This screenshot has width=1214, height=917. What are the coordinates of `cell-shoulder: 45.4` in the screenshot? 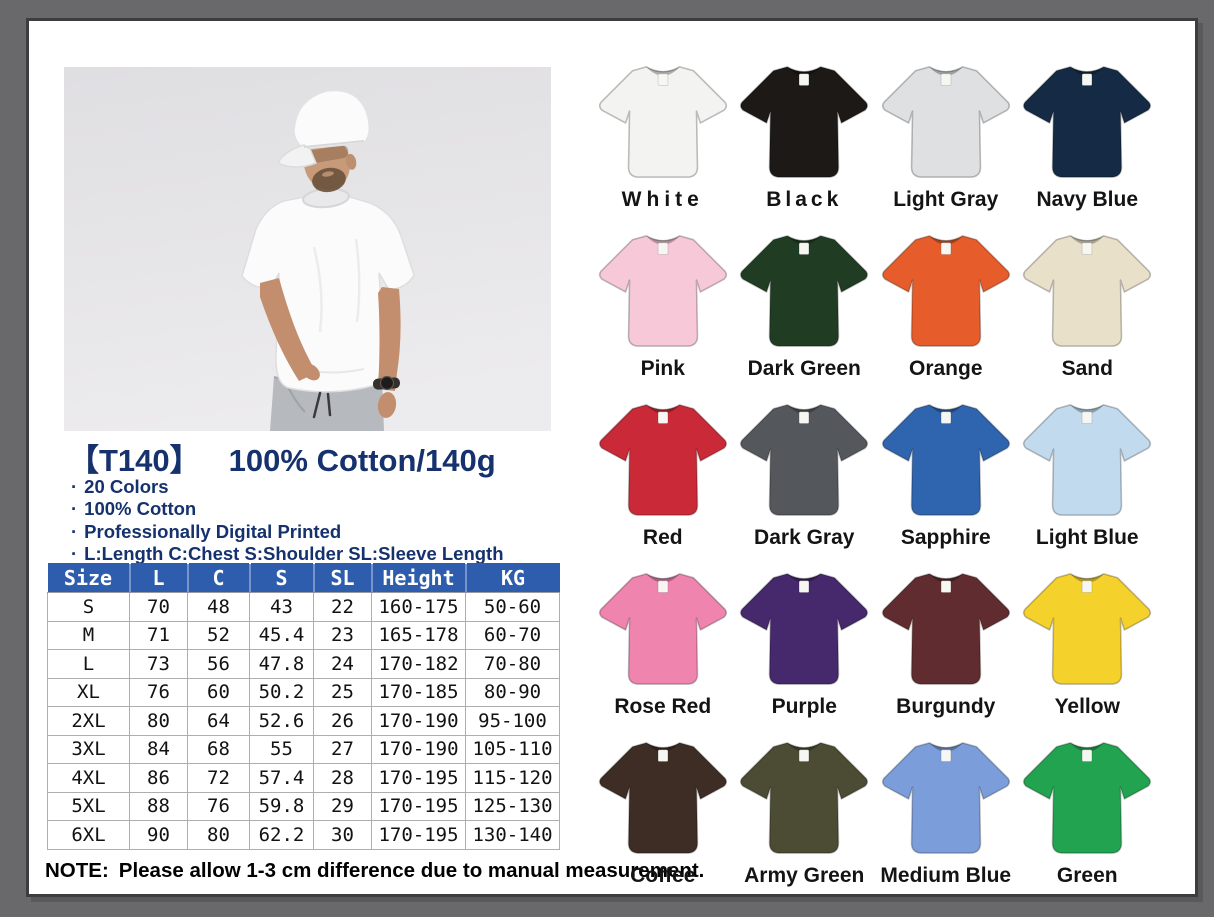 It's located at (281, 635).